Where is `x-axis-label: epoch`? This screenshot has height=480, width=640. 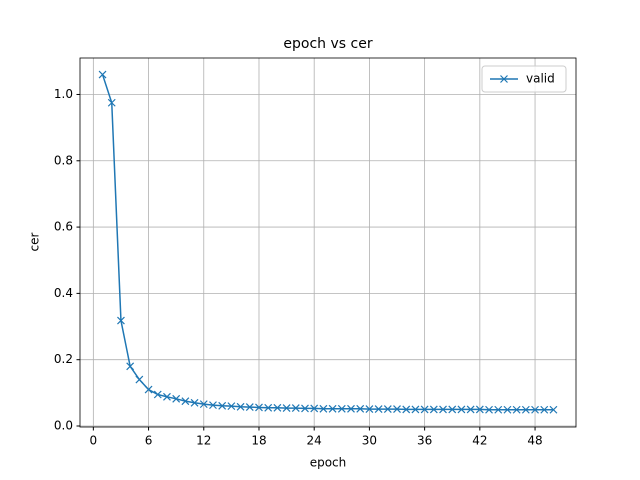 x-axis-label: epoch is located at coordinates (328, 463).